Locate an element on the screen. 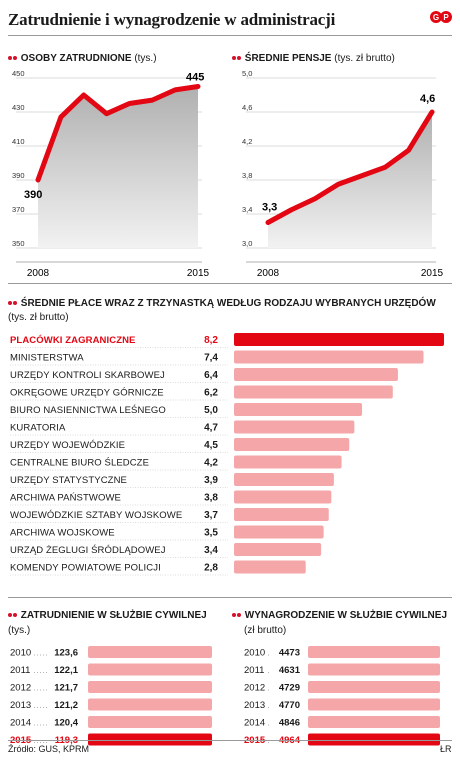 The height and width of the screenshot is (760, 460). employees-data-label: 445 is located at coordinates (195, 78).